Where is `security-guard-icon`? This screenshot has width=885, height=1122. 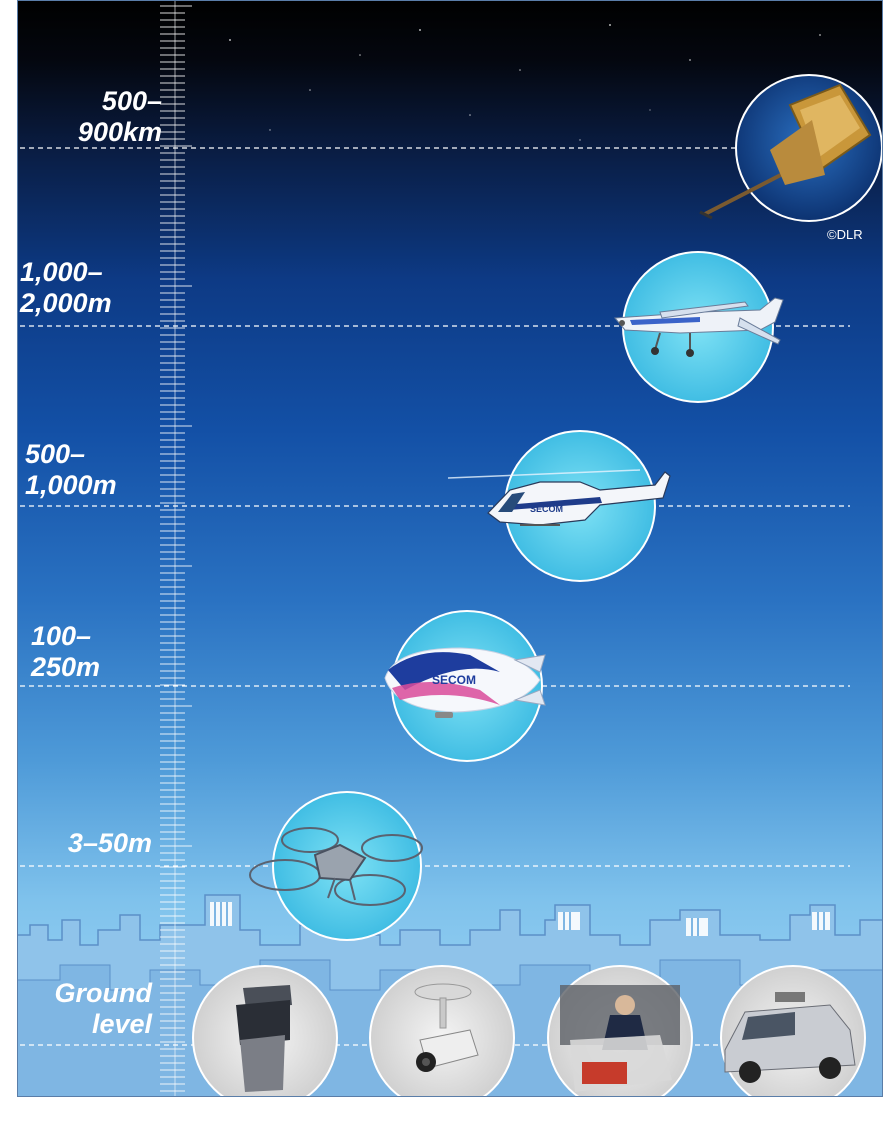 security-guard-icon is located at coordinates (620, 1038).